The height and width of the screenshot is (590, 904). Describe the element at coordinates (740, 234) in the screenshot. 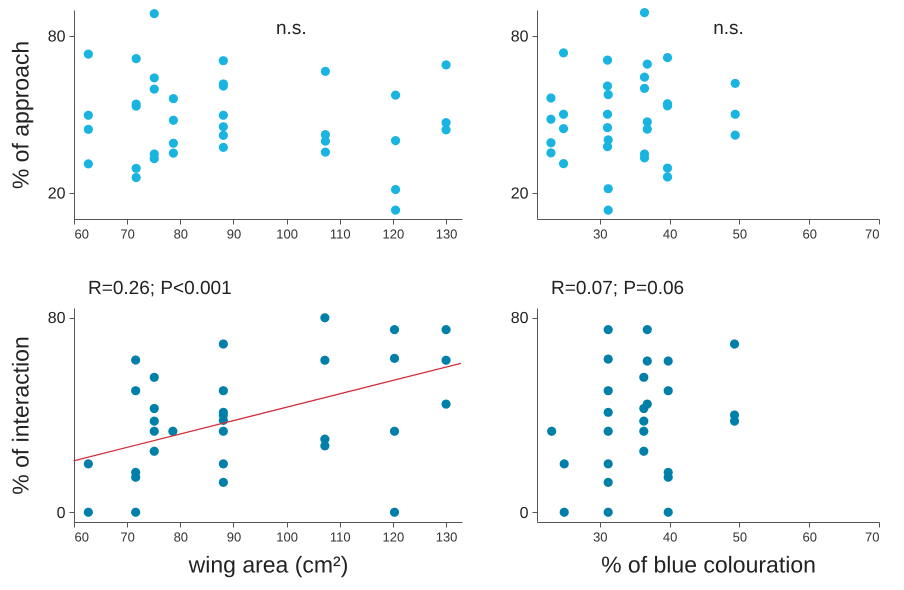

I see `x-tick-label: 50` at that location.